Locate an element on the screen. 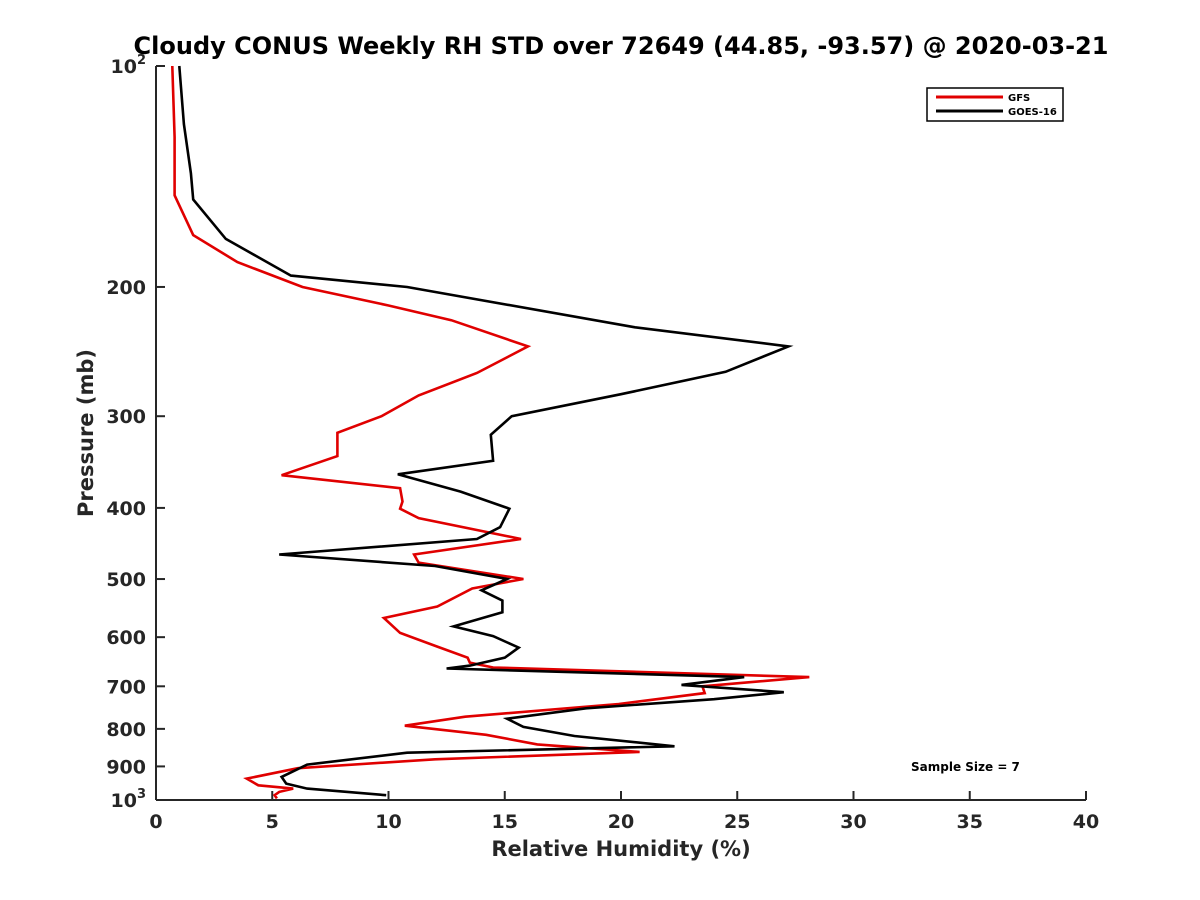  y-tick-label-base: 900 is located at coordinates (126, 767).